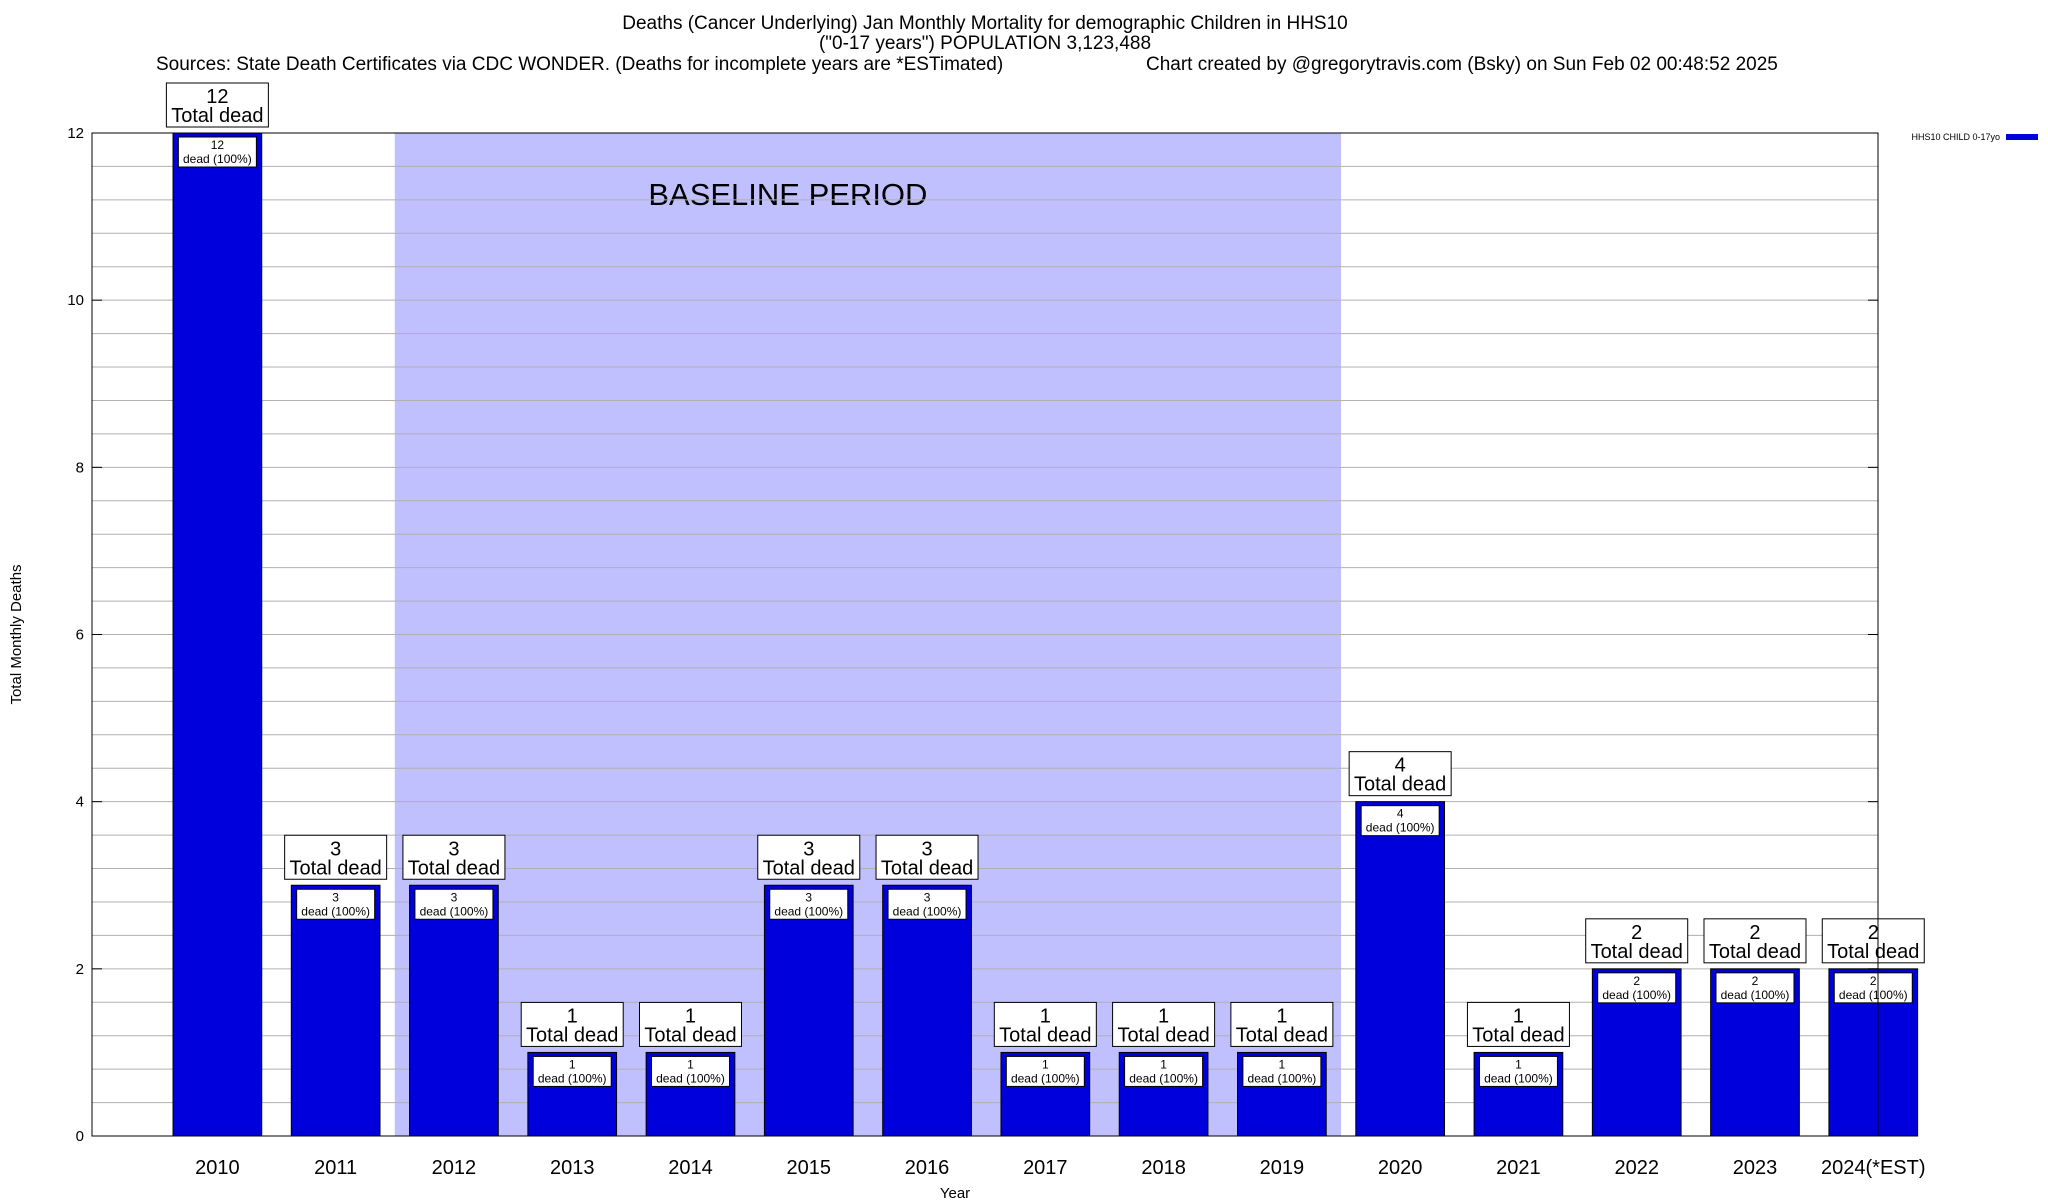 The height and width of the screenshot is (1200, 2048). I want to click on bar-label-value: 12, so click(218, 145).